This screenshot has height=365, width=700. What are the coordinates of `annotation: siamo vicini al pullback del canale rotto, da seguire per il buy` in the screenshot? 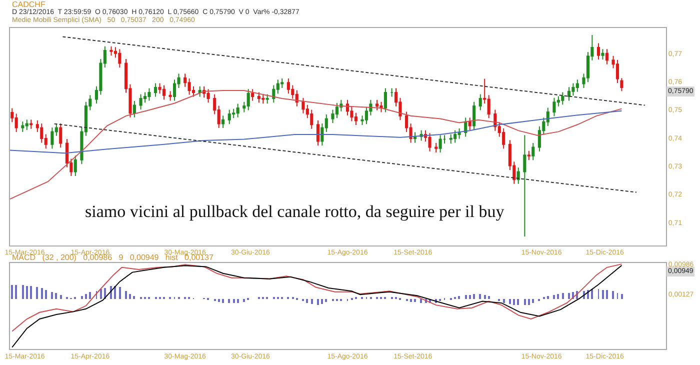 It's located at (295, 211).